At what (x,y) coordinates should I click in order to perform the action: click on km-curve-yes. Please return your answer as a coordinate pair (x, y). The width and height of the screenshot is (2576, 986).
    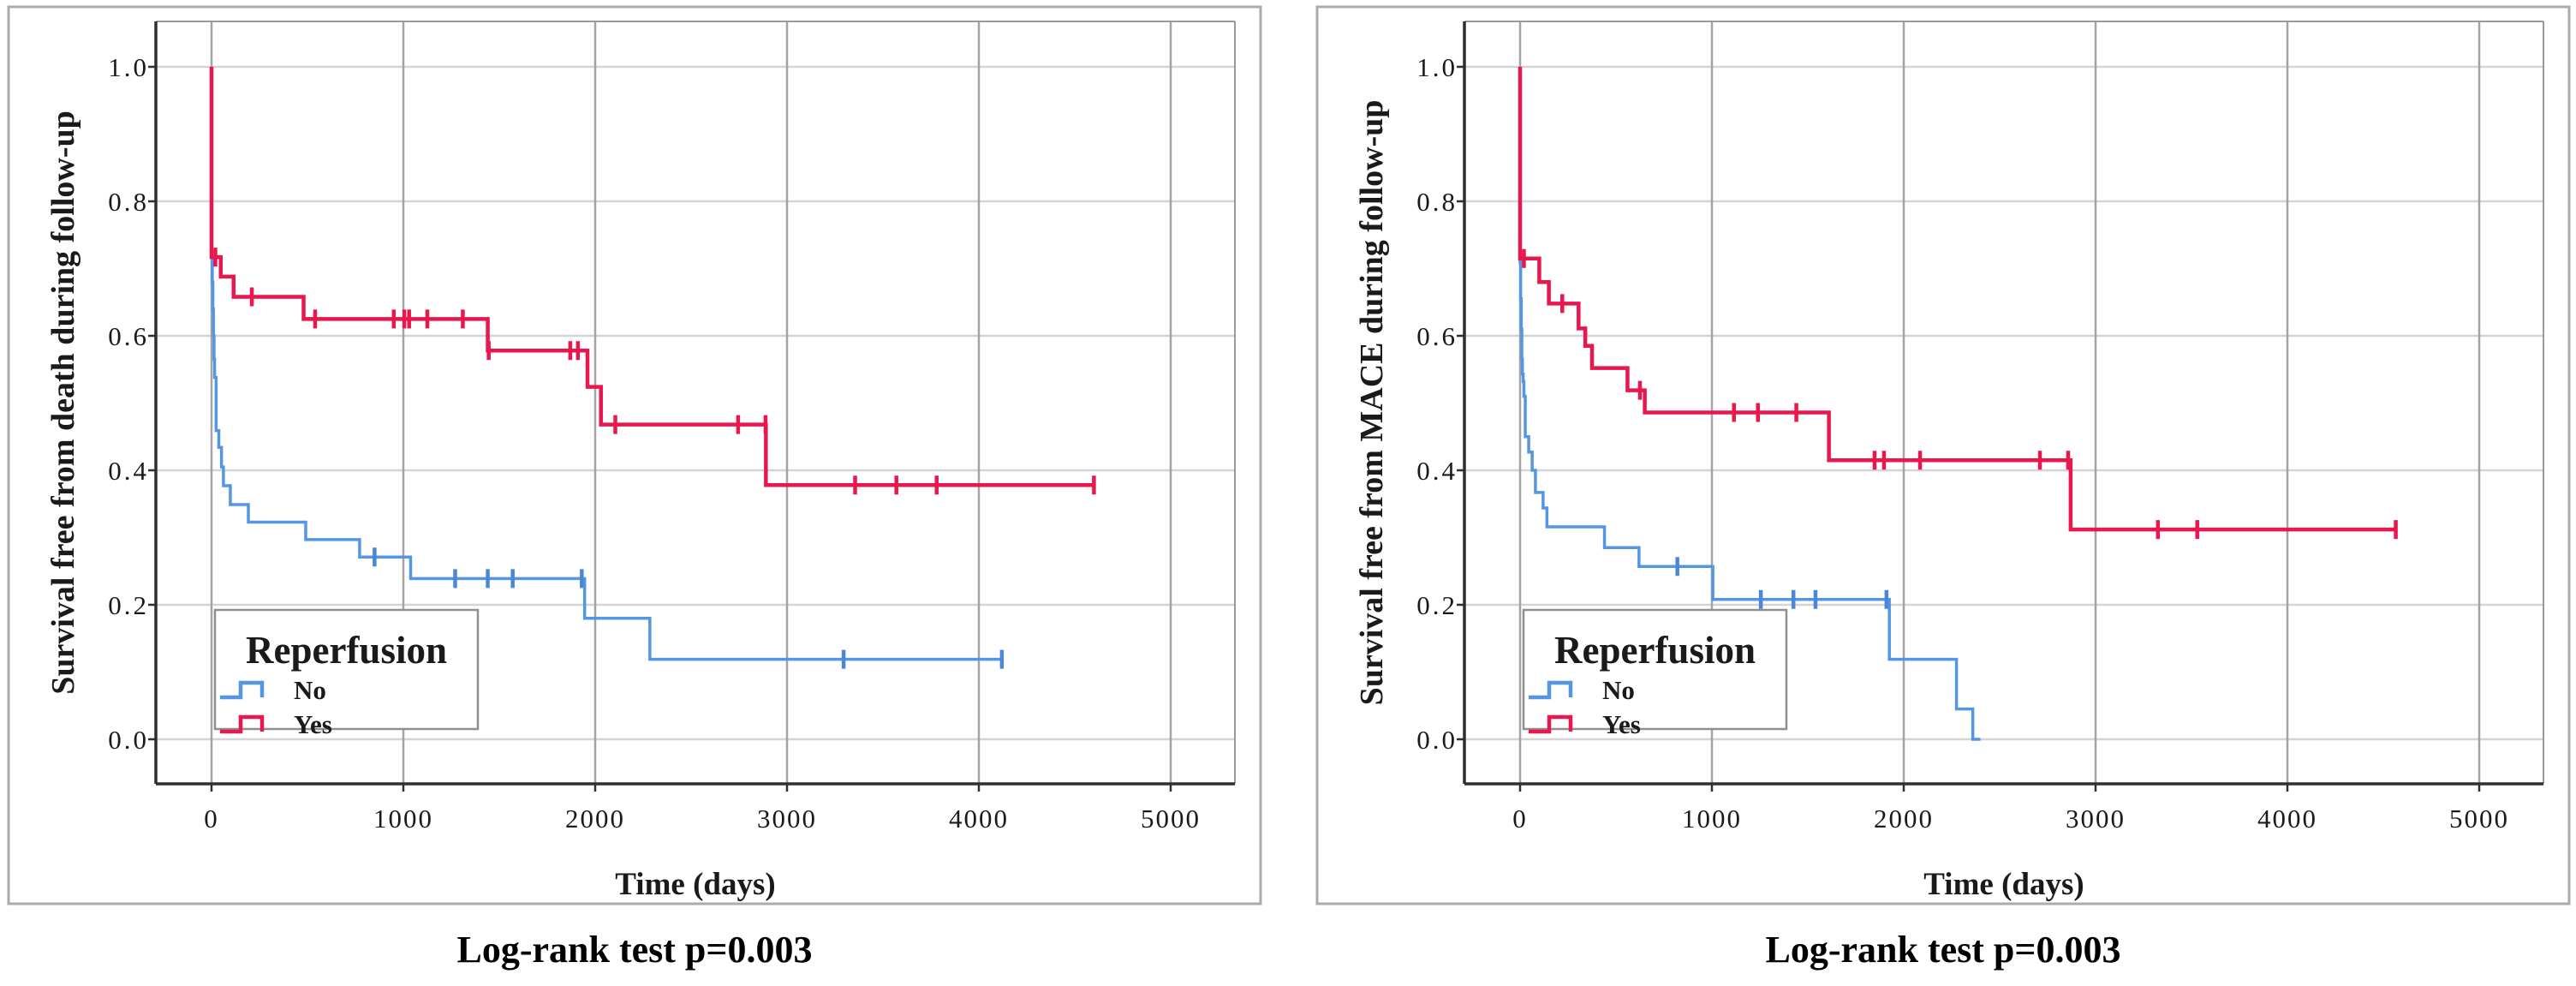
    Looking at the image, I should click on (651, 277).